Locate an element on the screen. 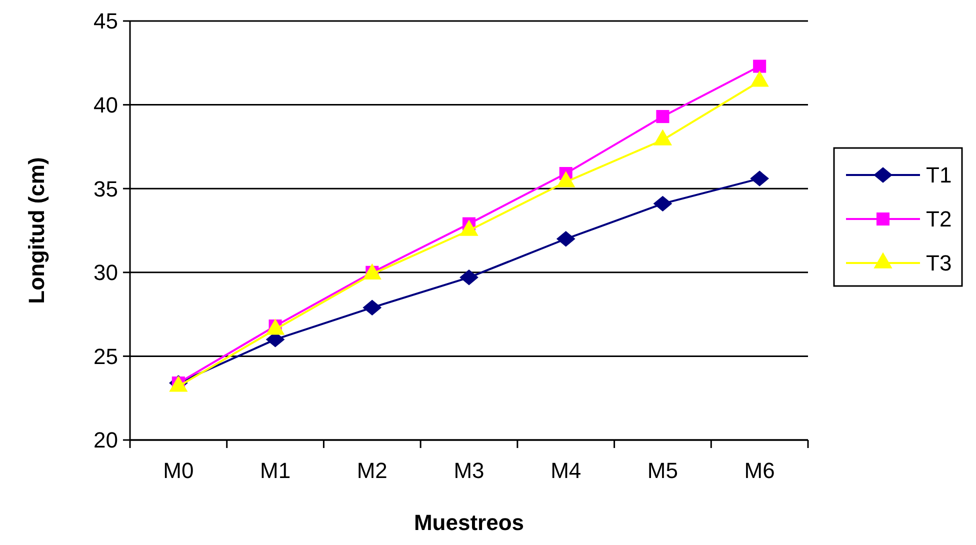 This screenshot has width=976, height=545. y-tick-label: 30 is located at coordinates (106, 273).